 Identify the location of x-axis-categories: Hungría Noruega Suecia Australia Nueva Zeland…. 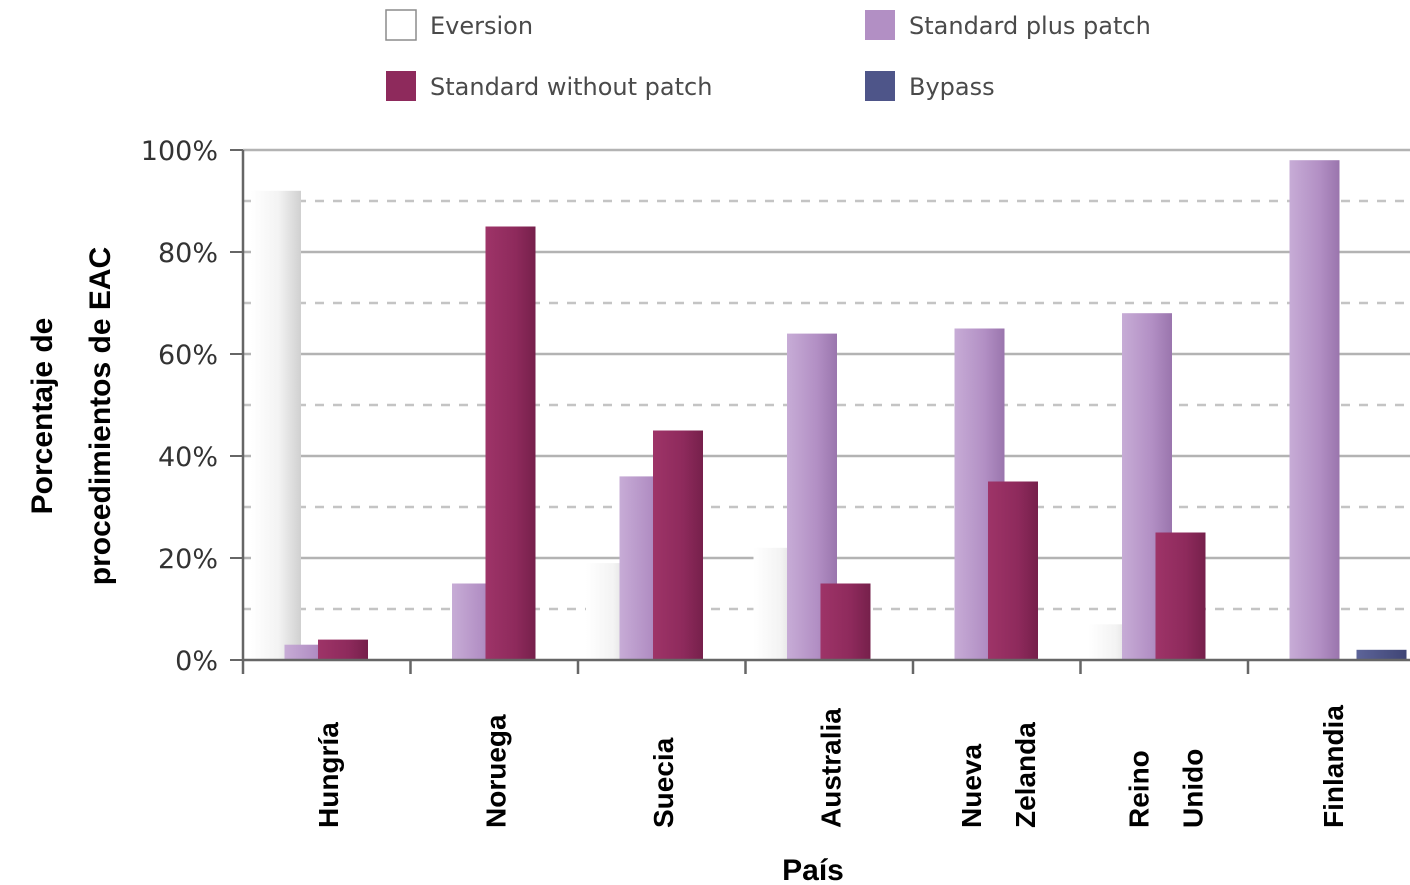
(831, 766).